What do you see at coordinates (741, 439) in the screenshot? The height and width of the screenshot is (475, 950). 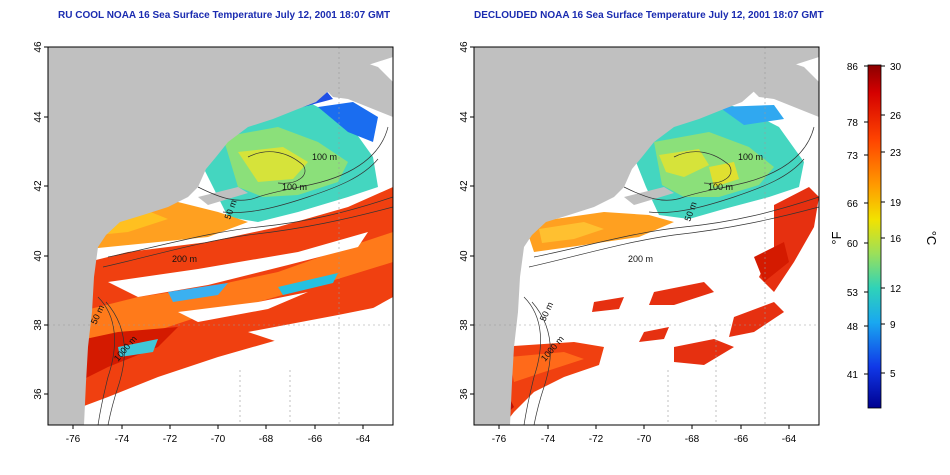 I see `right-xtick-m66: -66` at bounding box center [741, 439].